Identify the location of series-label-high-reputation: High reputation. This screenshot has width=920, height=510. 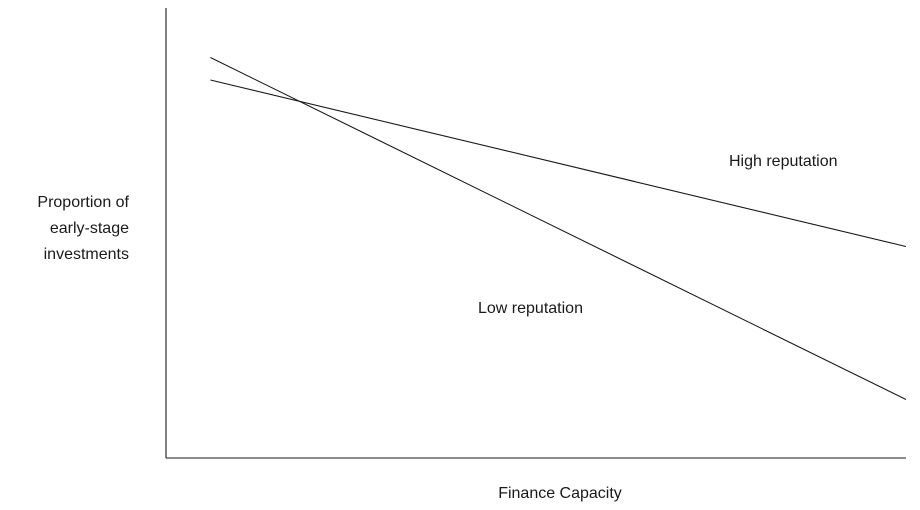
(783, 161).